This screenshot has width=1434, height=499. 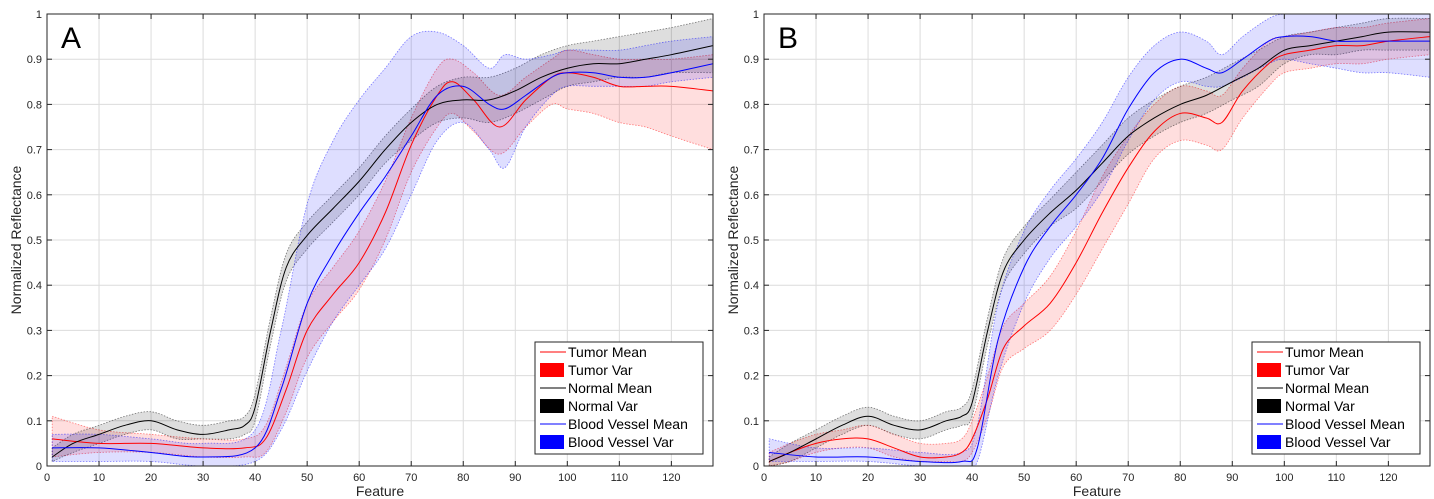 I want to click on panel-label: B, so click(x=788, y=38).